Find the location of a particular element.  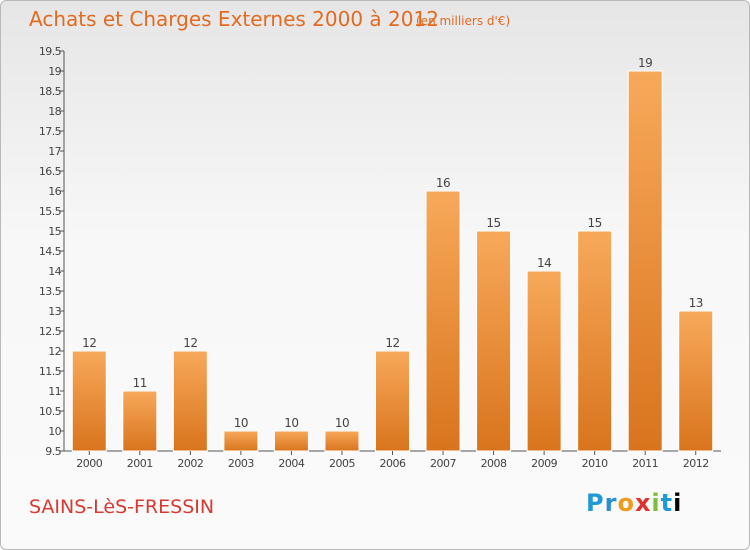

y-tick-label: 17 is located at coordinates (54, 151).